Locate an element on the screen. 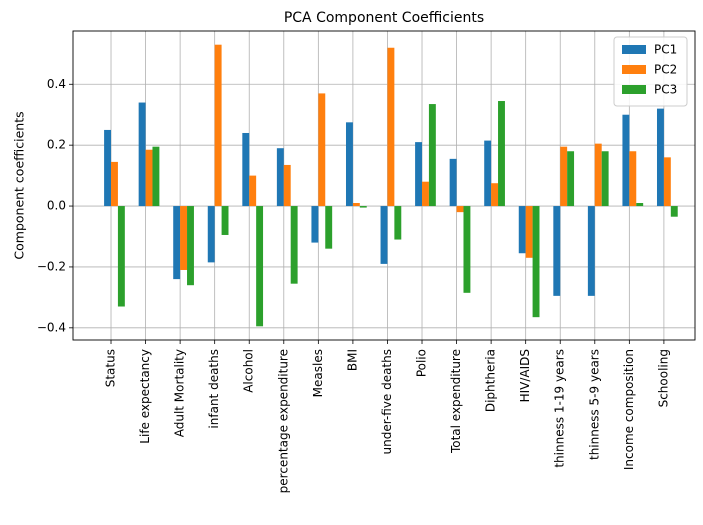  legend-swatch-pc1 is located at coordinates (634, 49).